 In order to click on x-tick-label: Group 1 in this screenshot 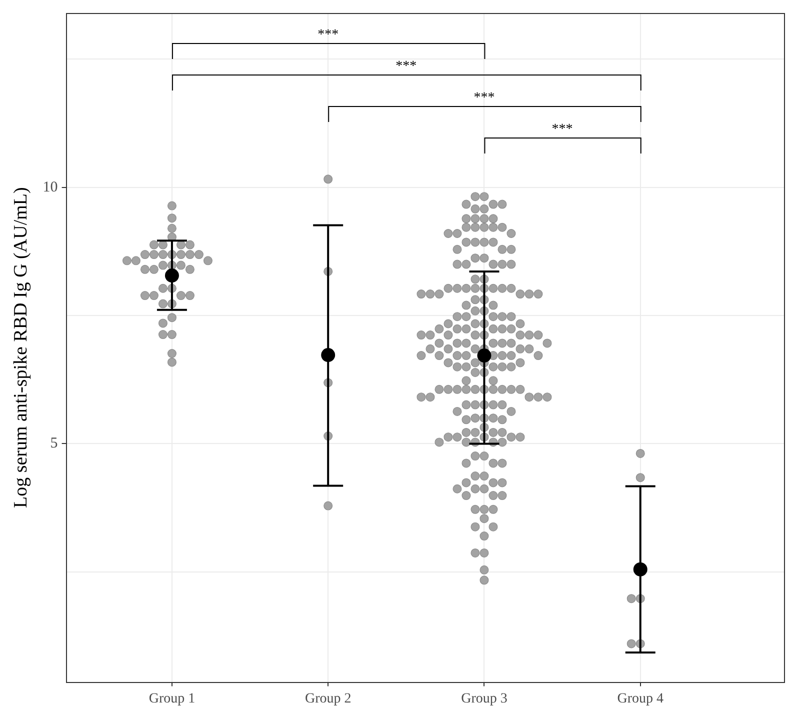, I will do `click(172, 698)`.